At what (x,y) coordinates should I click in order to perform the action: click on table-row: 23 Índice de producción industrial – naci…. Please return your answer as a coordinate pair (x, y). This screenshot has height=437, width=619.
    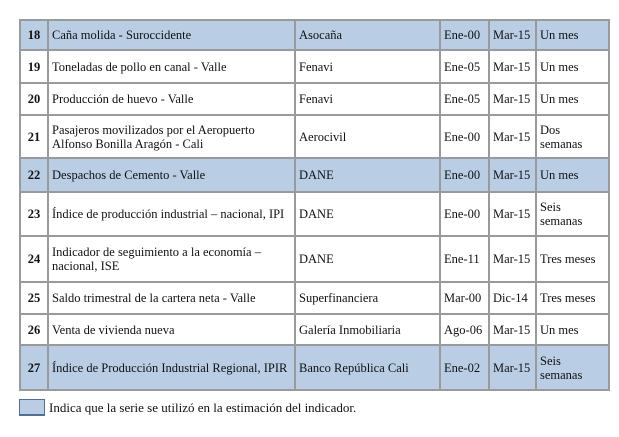
    Looking at the image, I should click on (314, 214).